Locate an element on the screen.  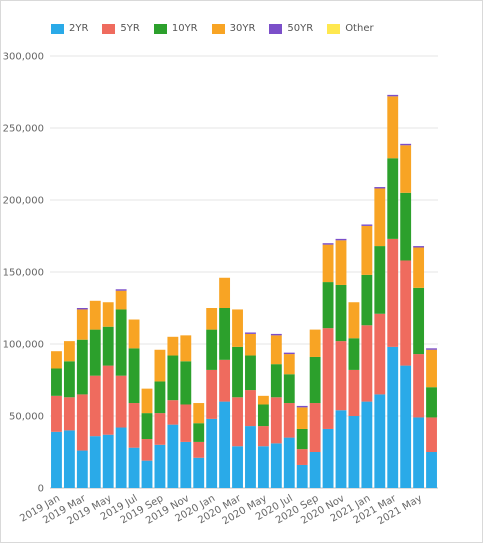
y-tick-label: 300,000 is located at coordinates (23, 57).